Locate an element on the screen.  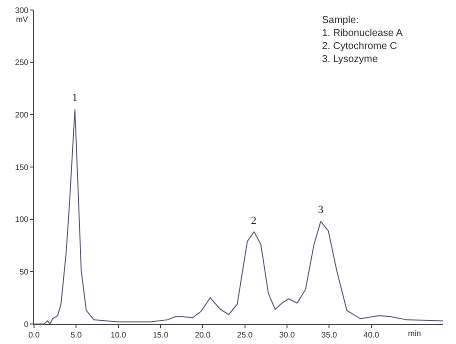
annotation: 1 is located at coordinates (75, 98).